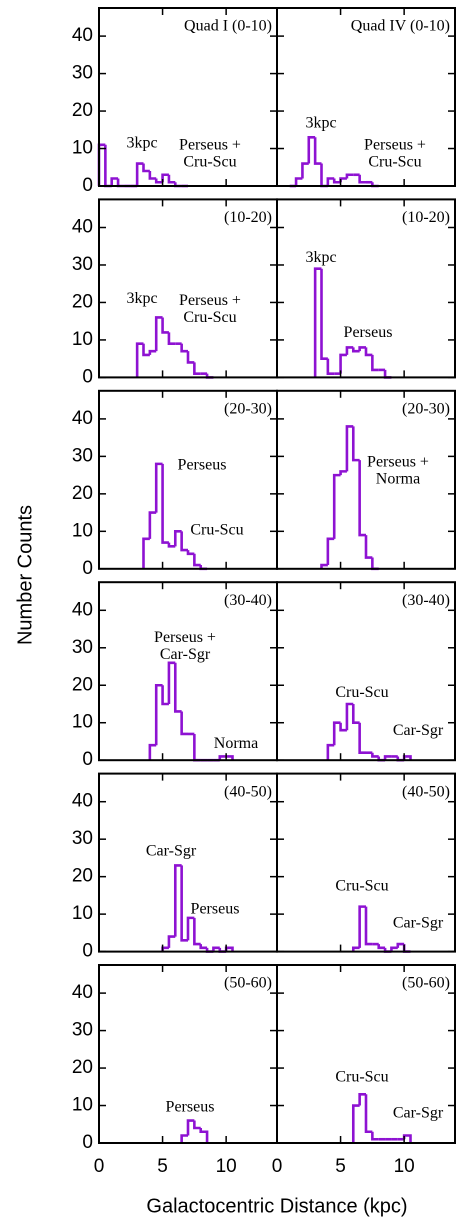 This screenshot has height=1221, width=460. What do you see at coordinates (426, 983) in the screenshot?
I see `panel-title: (50-60)` at bounding box center [426, 983].